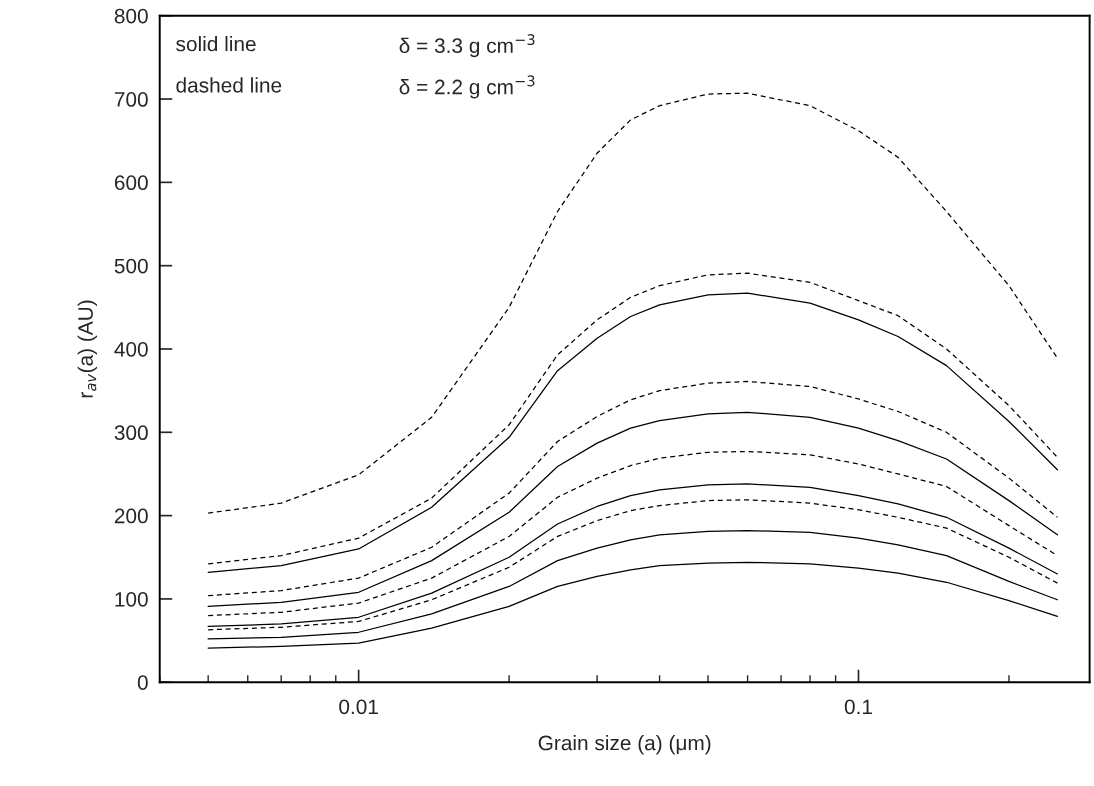 The width and height of the screenshot is (1094, 786). I want to click on y-tick-label: 700, so click(131, 99).